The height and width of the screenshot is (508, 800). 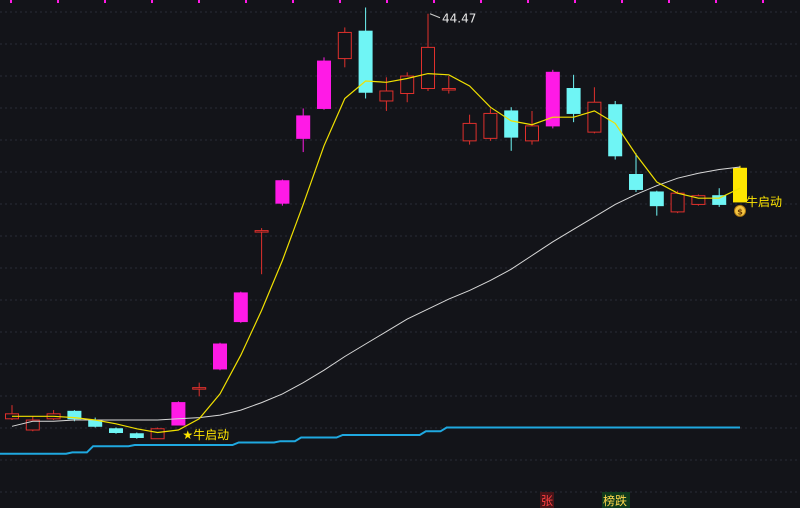 I want to click on svg-text: 张, so click(x=547, y=501).